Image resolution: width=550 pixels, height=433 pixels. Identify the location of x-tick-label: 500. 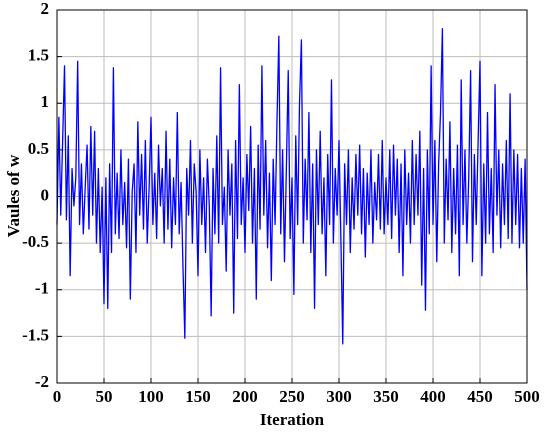
(527, 396).